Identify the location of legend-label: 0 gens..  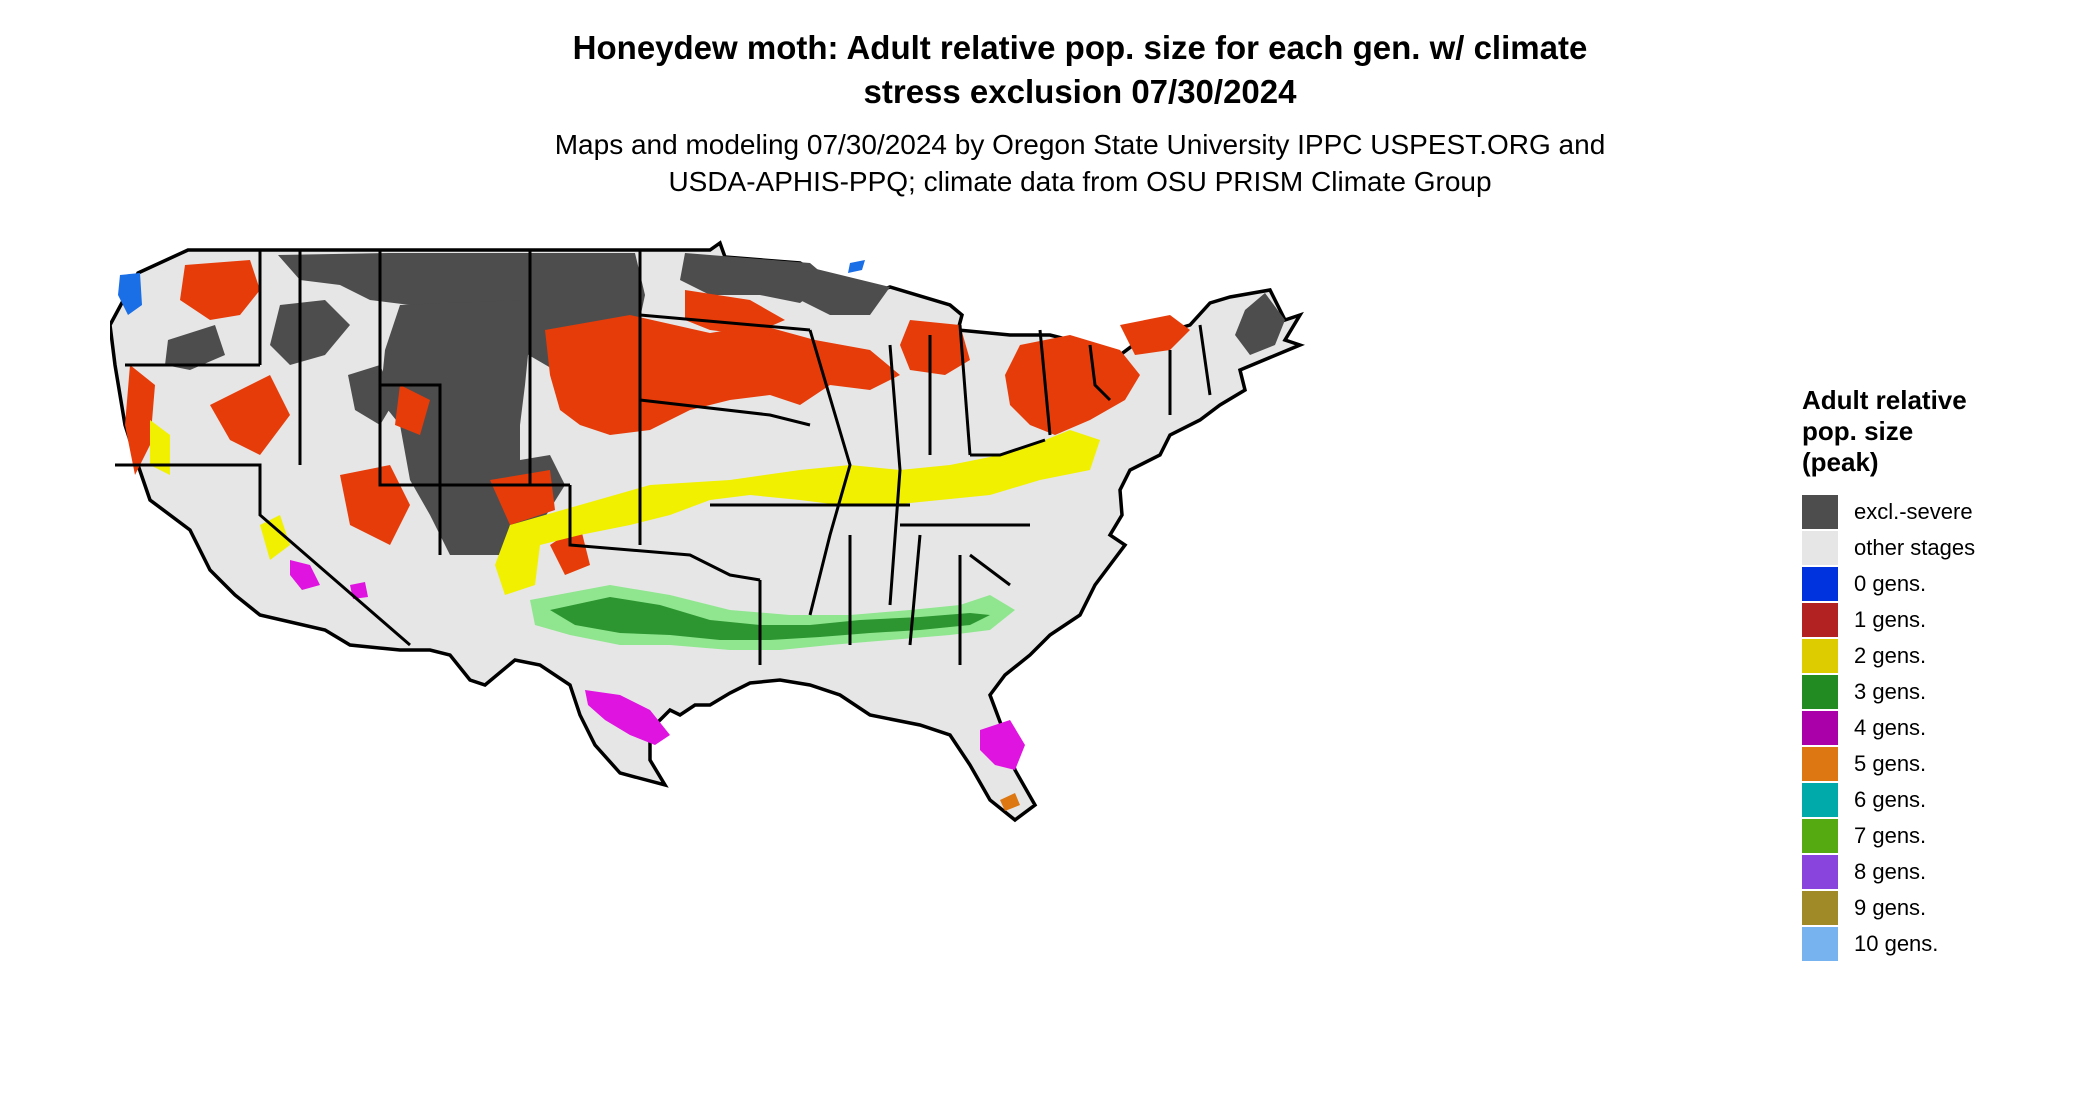
(1890, 583).